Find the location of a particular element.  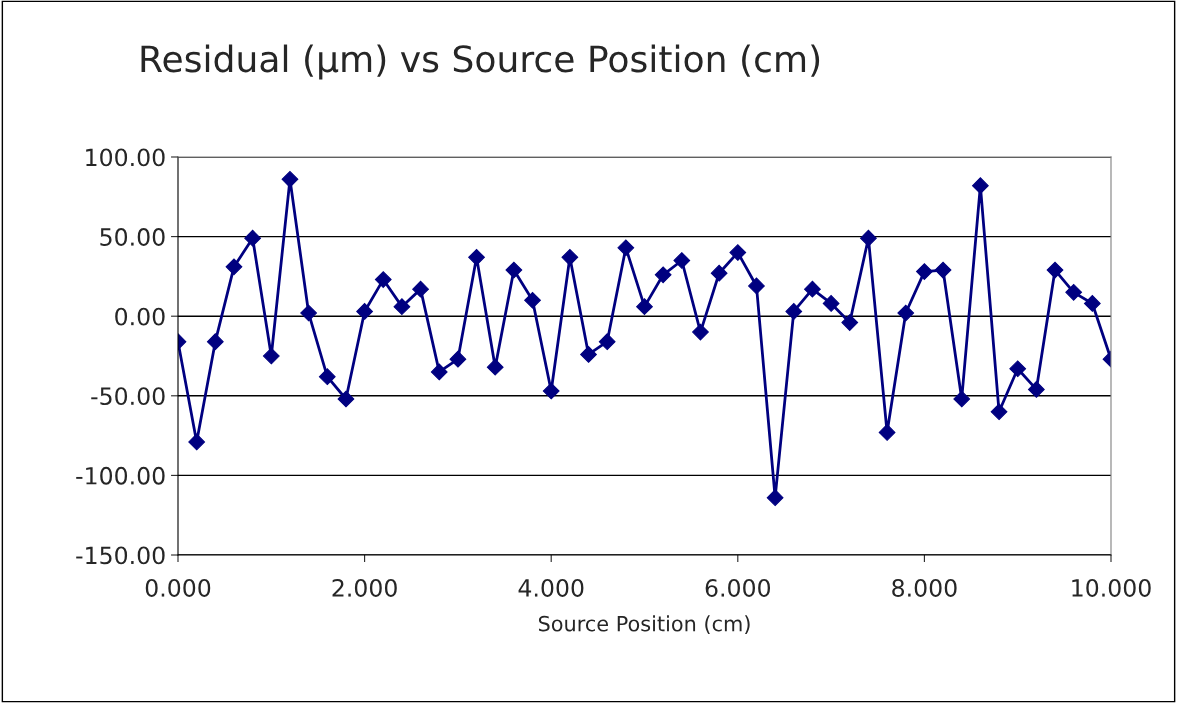

x-tick-label: 6.000 is located at coordinates (738, 588).